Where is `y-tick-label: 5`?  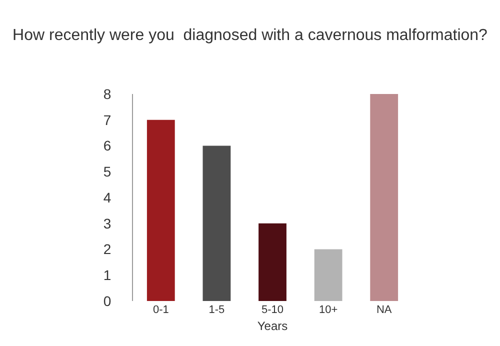 y-tick-label: 5 is located at coordinates (107, 172).